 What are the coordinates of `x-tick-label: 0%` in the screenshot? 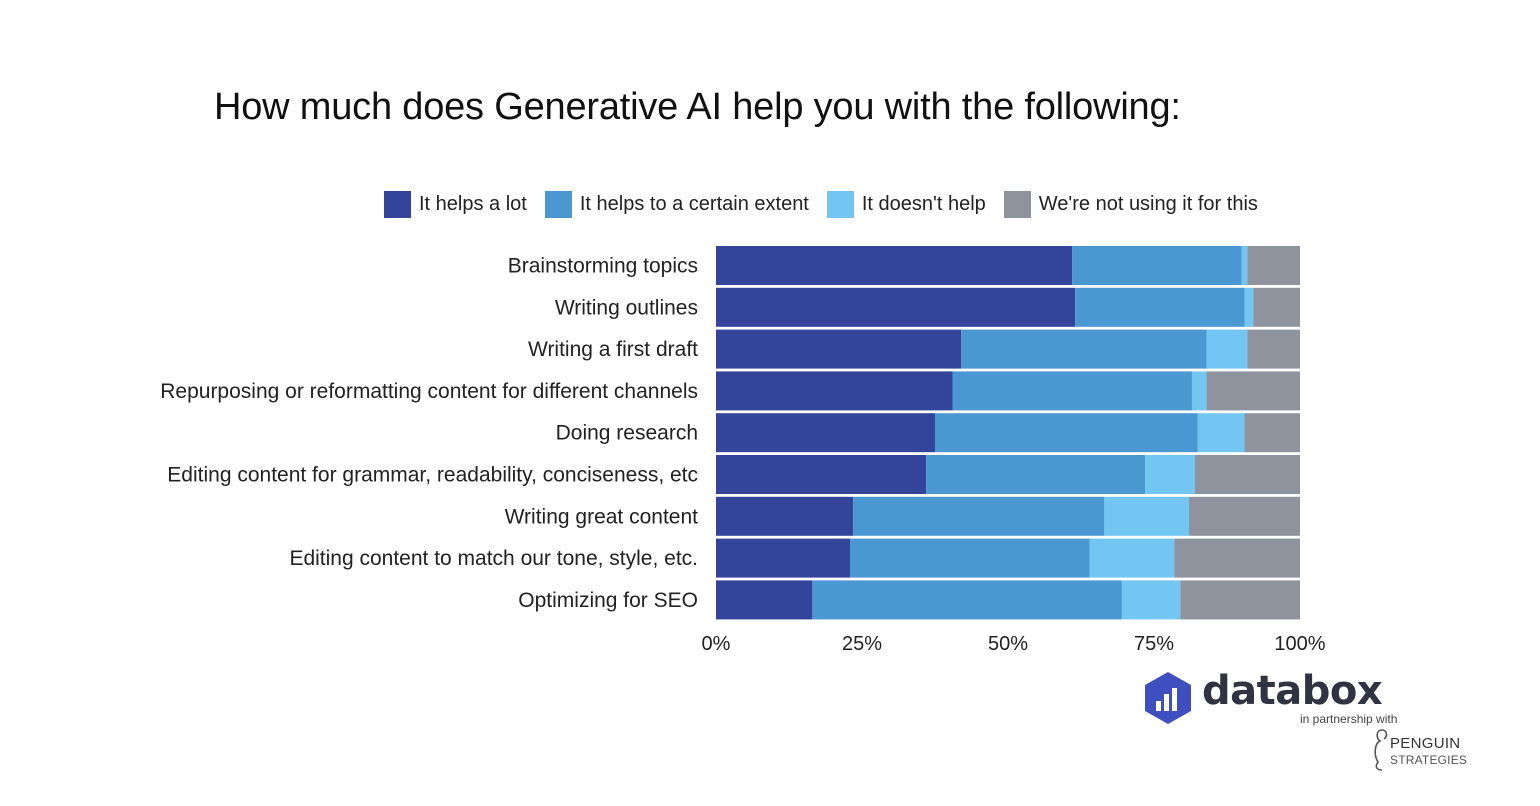 It's located at (716, 644).